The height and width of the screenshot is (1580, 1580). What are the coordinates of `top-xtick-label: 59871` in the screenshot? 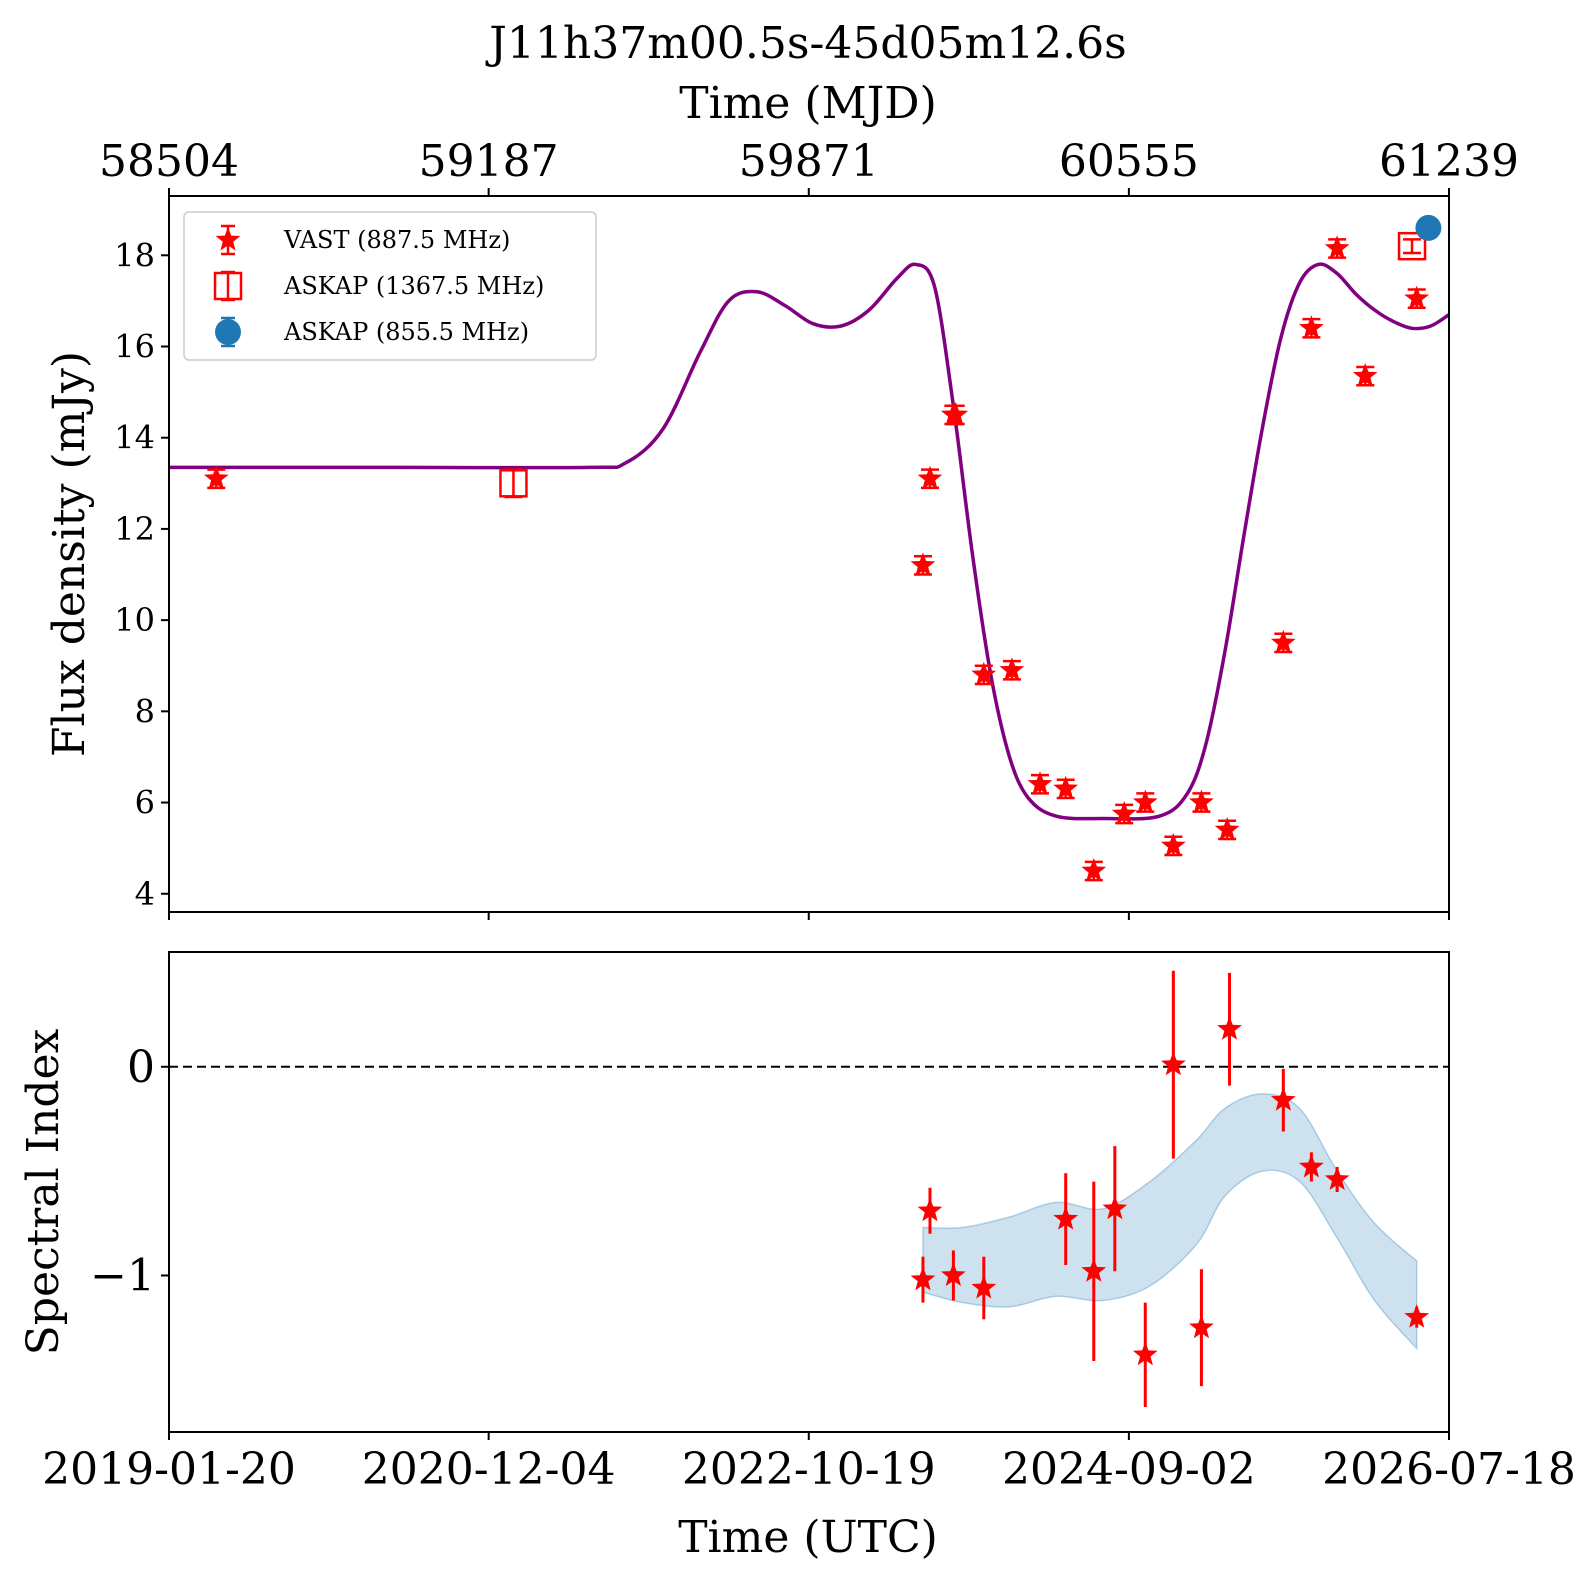 It's located at (809, 161).